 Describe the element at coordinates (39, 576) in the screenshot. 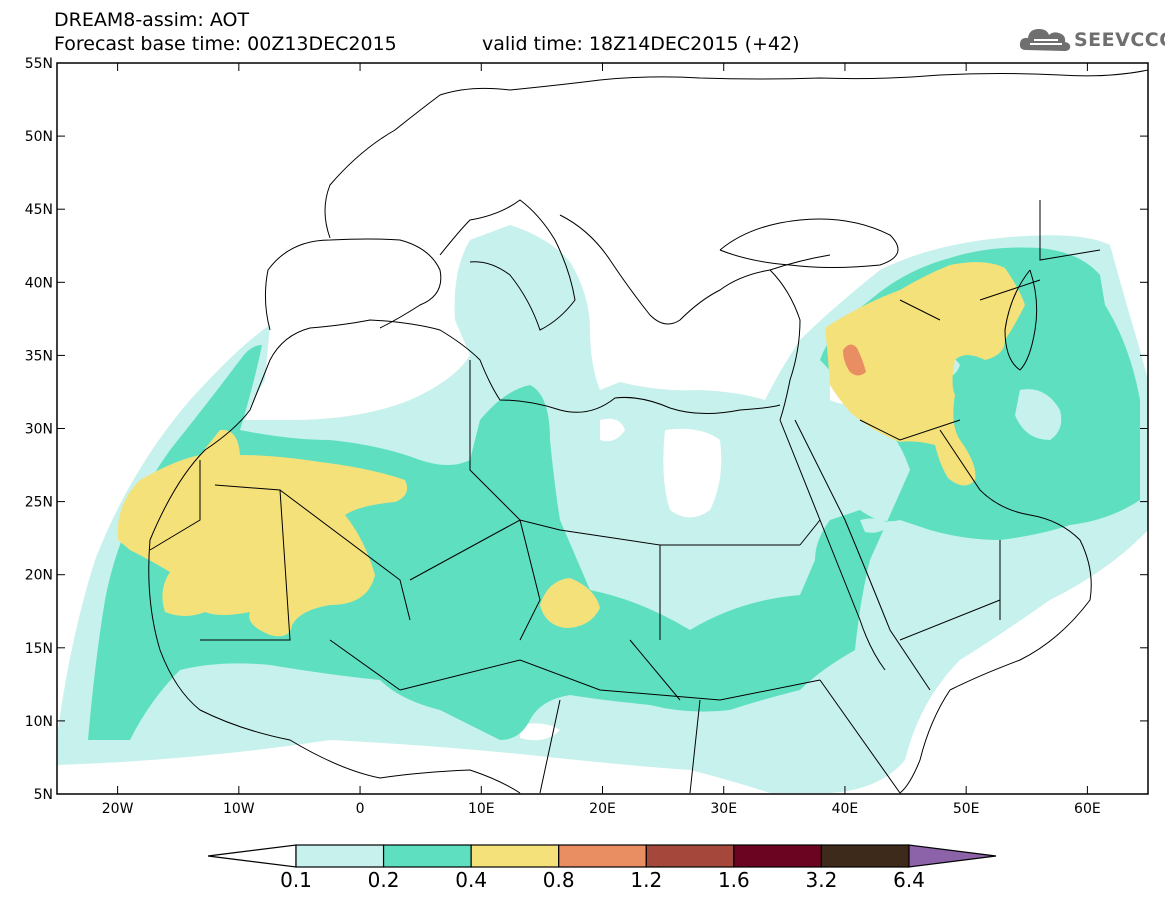

I see `lat-label: 20N` at that location.